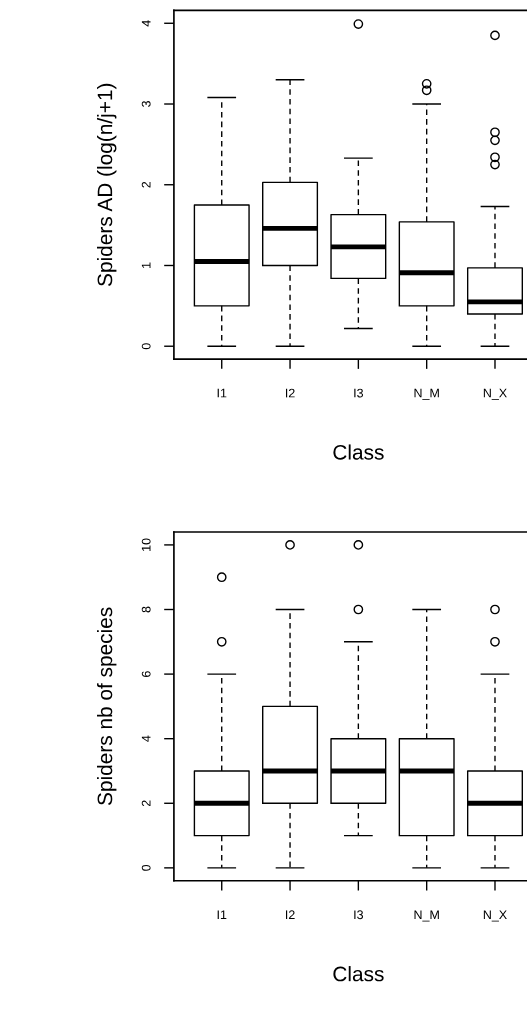  Describe the element at coordinates (146, 104) in the screenshot. I see `y-tick-label: 3` at that location.